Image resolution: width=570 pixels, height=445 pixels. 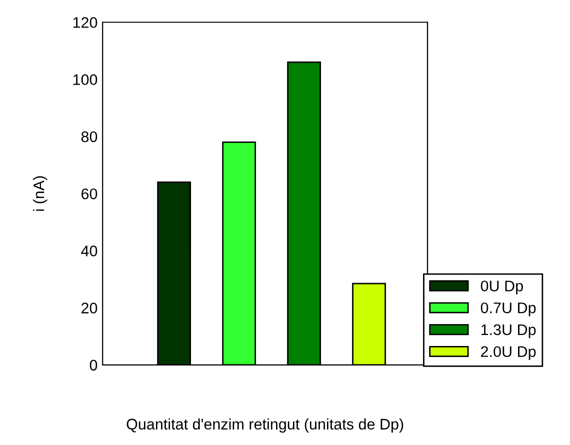 What do you see at coordinates (501, 287) in the screenshot?
I see `legend-label: 0U Dp` at bounding box center [501, 287].